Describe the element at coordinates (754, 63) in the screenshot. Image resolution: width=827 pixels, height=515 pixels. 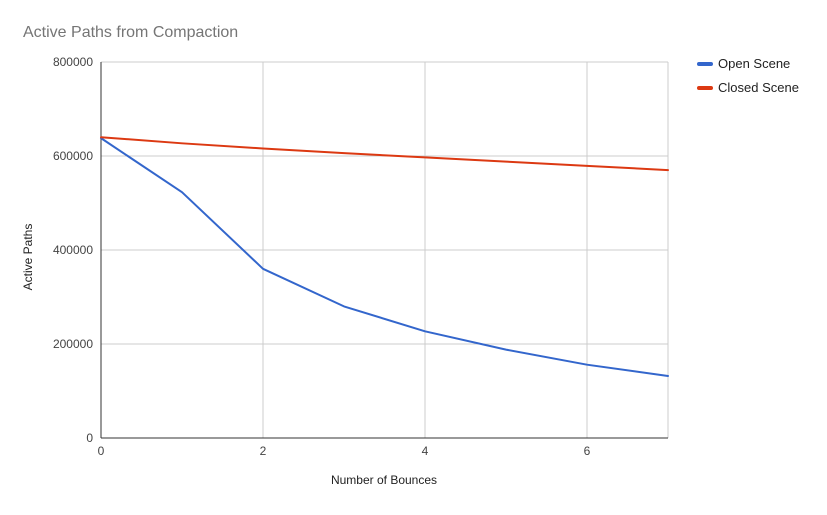
I see `legend-label-open-scene: Open Scene` at that location.